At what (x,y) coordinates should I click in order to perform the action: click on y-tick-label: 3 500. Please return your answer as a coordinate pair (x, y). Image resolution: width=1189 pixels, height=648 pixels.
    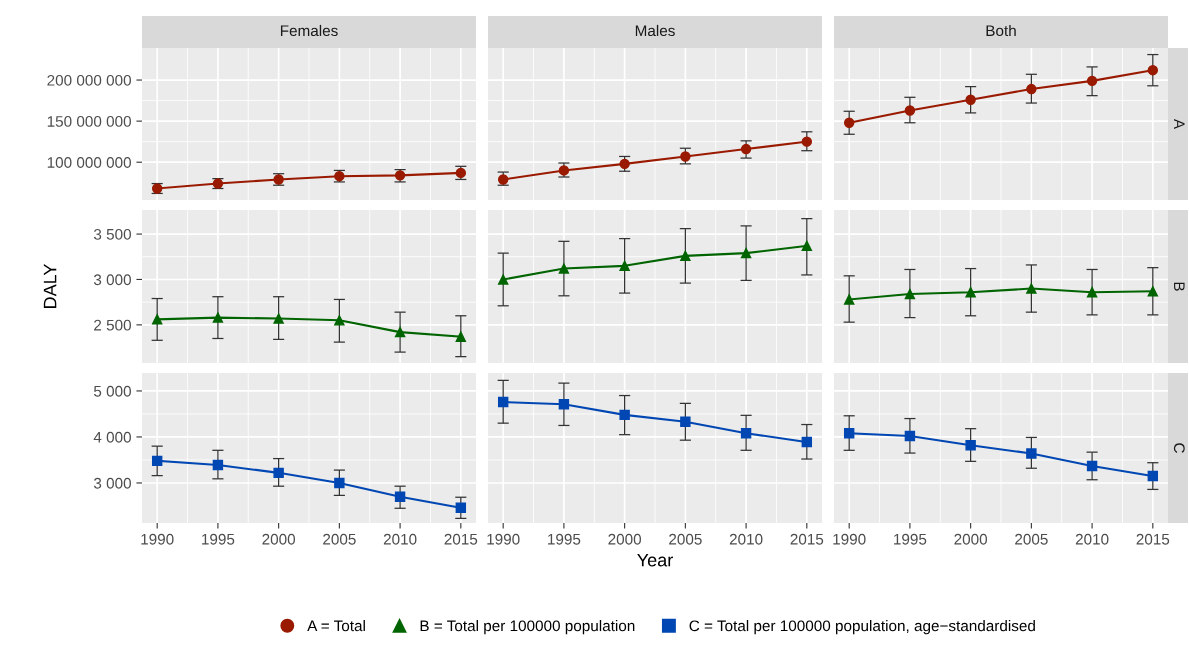
    Looking at the image, I should click on (112, 234).